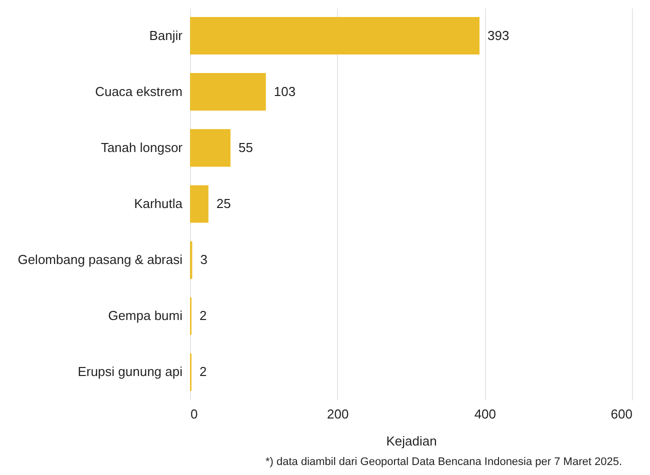 This screenshot has height=475, width=650. I want to click on x-tick-label: 600, so click(621, 414).